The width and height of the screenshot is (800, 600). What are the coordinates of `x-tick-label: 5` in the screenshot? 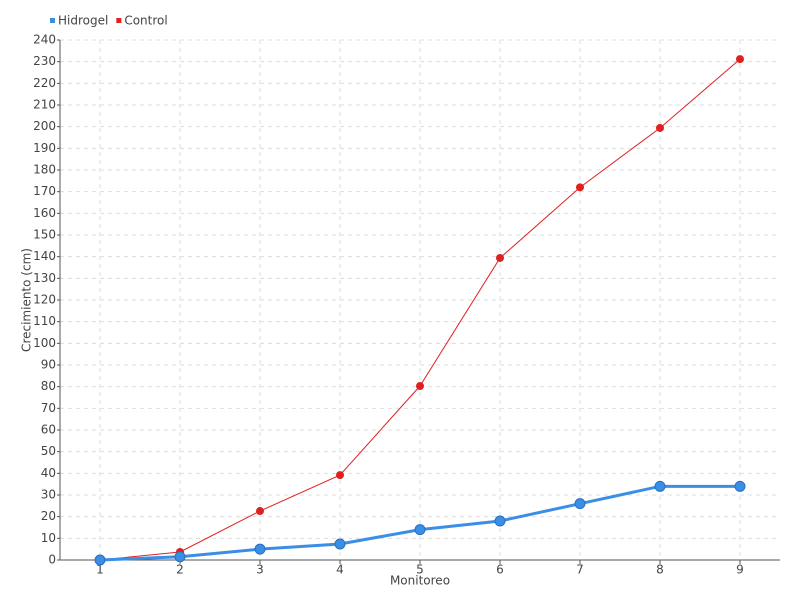 It's located at (420, 570).